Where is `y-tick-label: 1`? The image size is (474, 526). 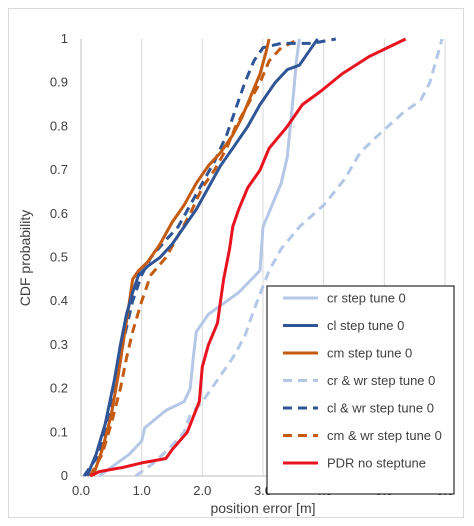 y-tick-label: 1 is located at coordinates (64, 38).